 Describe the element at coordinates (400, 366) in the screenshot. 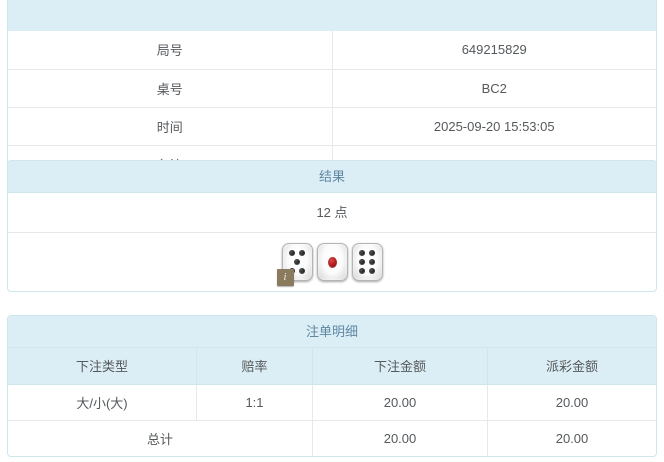

I see `column-header-stake: 下注金额` at that location.